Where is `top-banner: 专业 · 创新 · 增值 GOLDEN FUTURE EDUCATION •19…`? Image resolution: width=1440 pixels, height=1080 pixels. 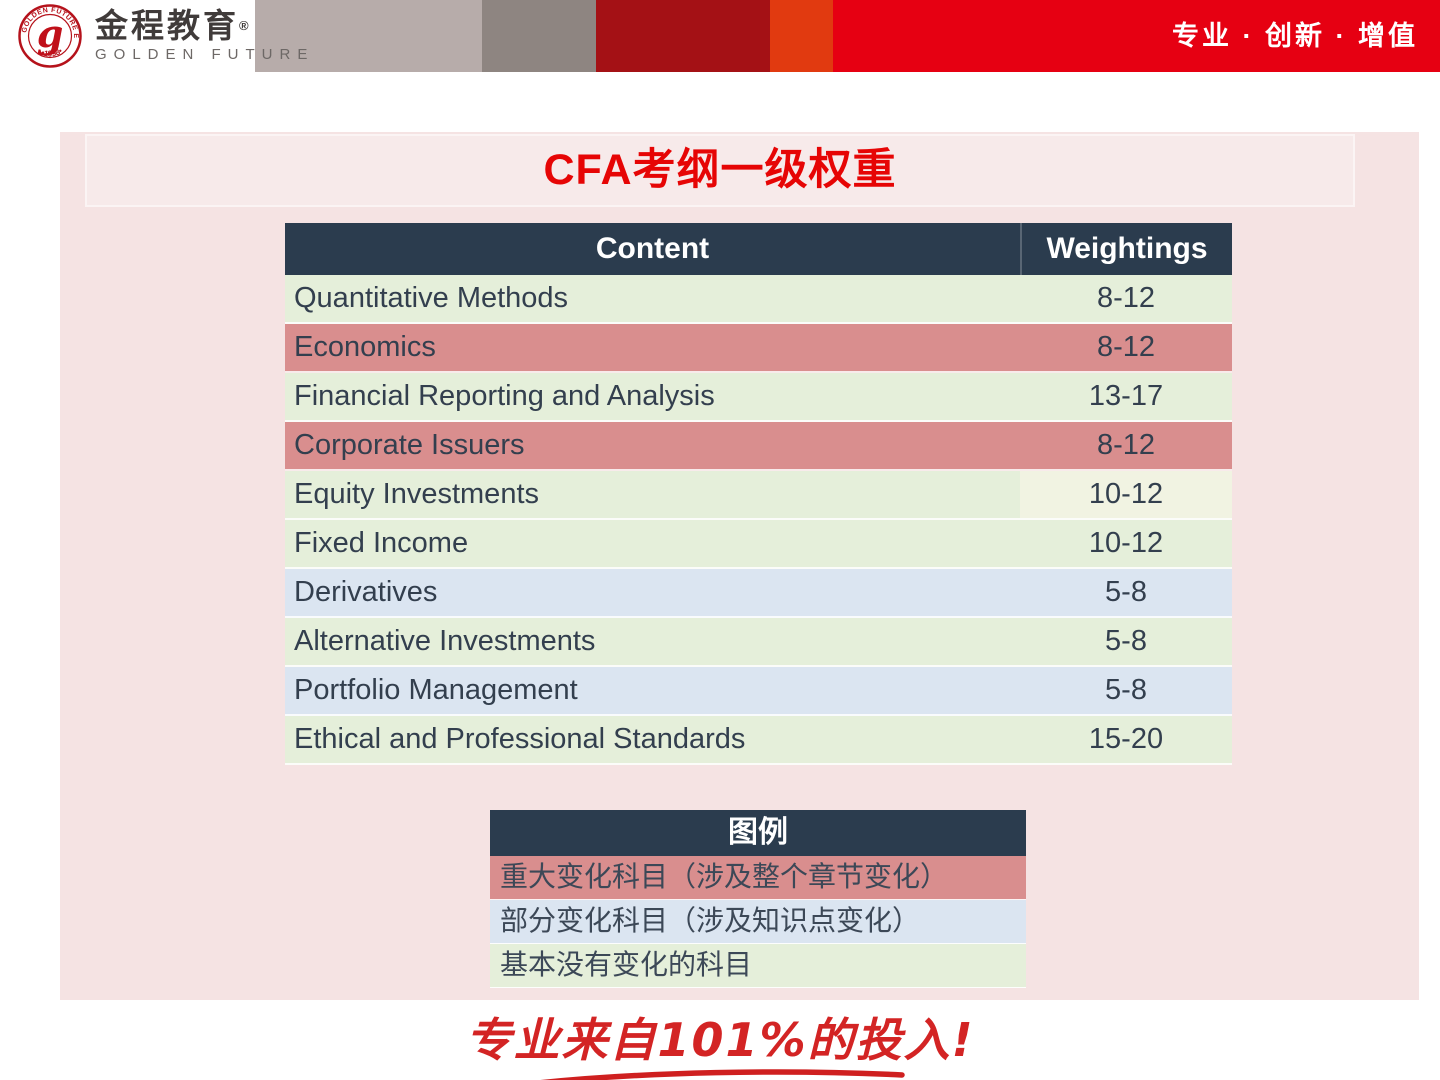
top-banner: 专业 · 创新 · 增值 GOLDEN FUTURE EDUCATION •19… is located at coordinates (720, 36).